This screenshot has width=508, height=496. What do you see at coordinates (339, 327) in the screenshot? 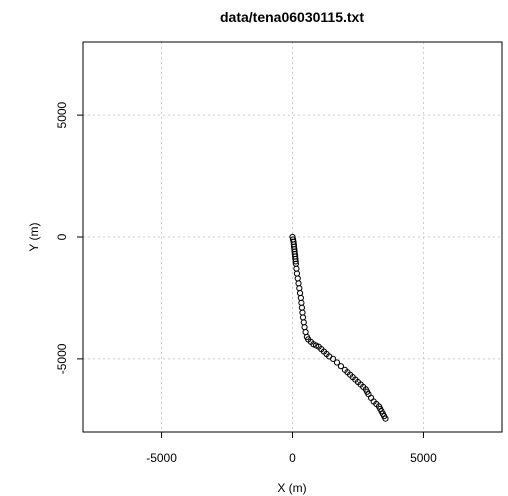
I see `data-points` at bounding box center [339, 327].